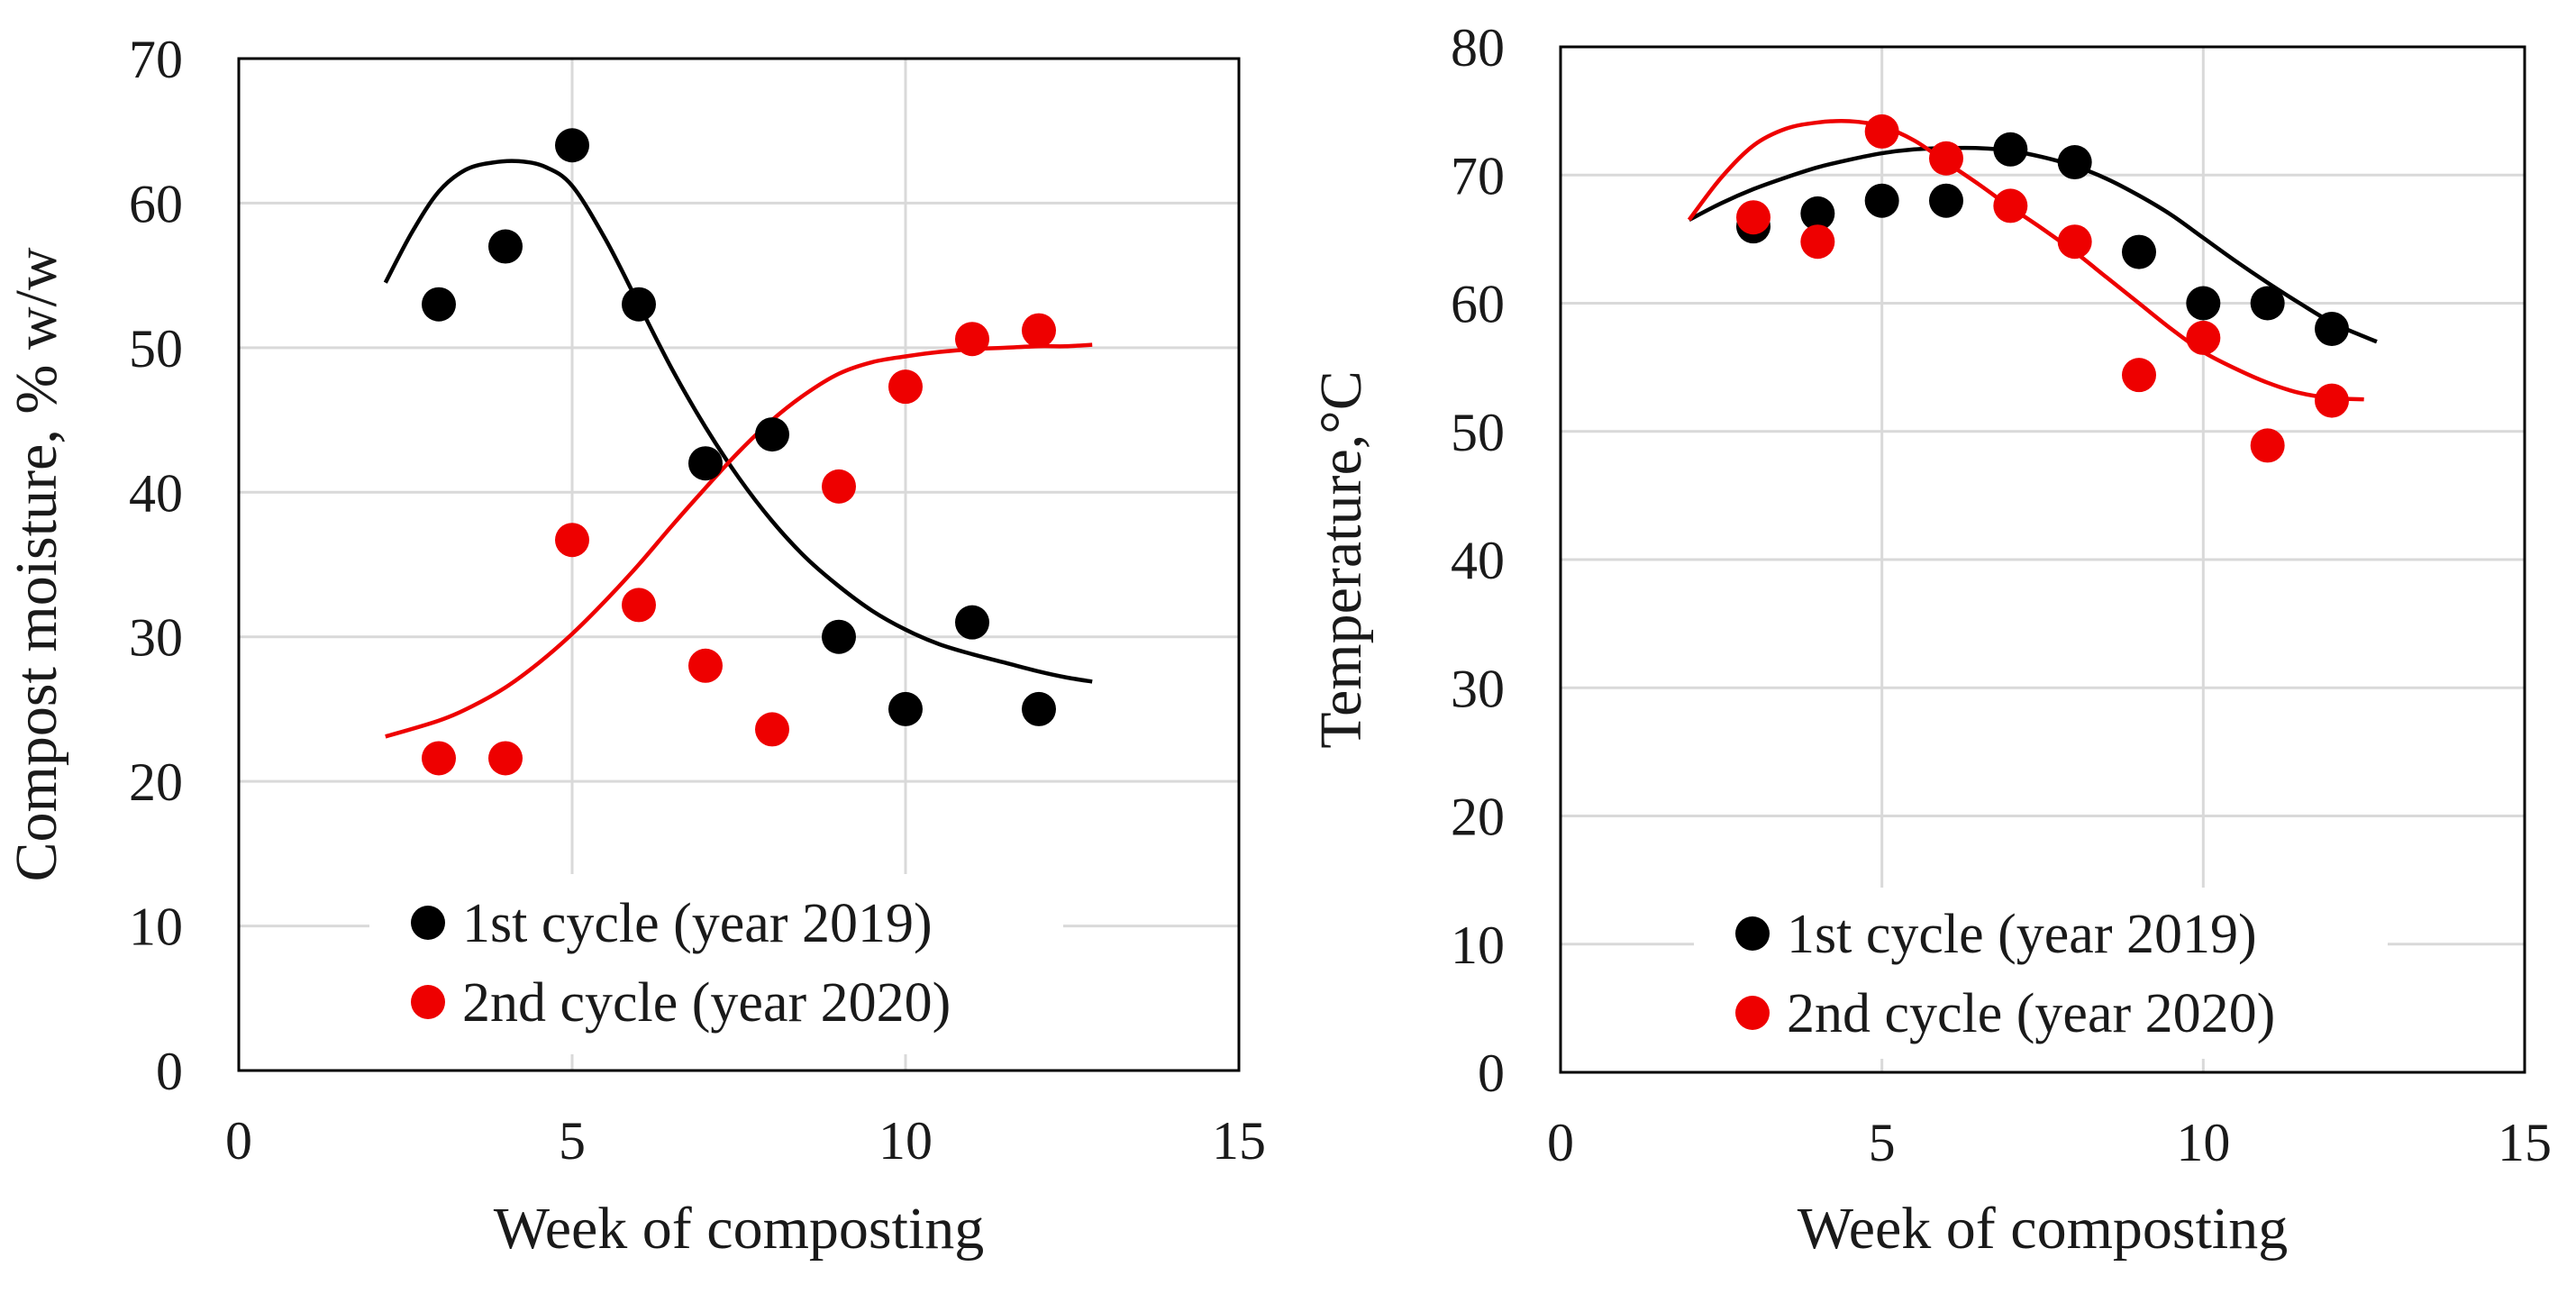  Describe the element at coordinates (36, 564) in the screenshot. I see `y-axis-title: Compost moisture, % w/w` at that location.